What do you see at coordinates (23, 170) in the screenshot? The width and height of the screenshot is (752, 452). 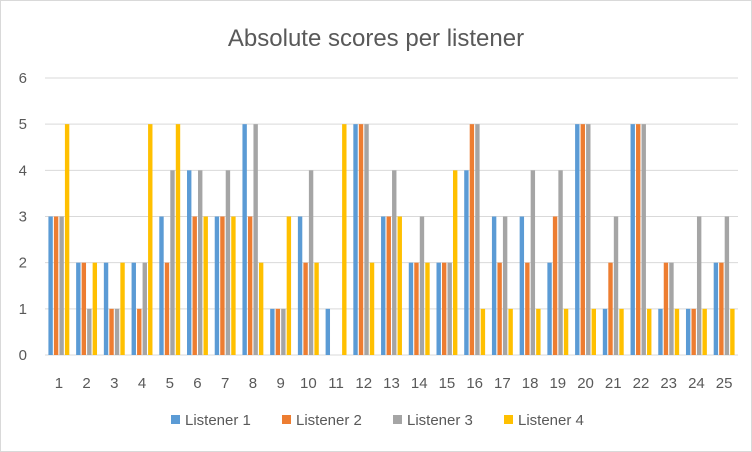 I see `y-tick-label: 4` at bounding box center [23, 170].